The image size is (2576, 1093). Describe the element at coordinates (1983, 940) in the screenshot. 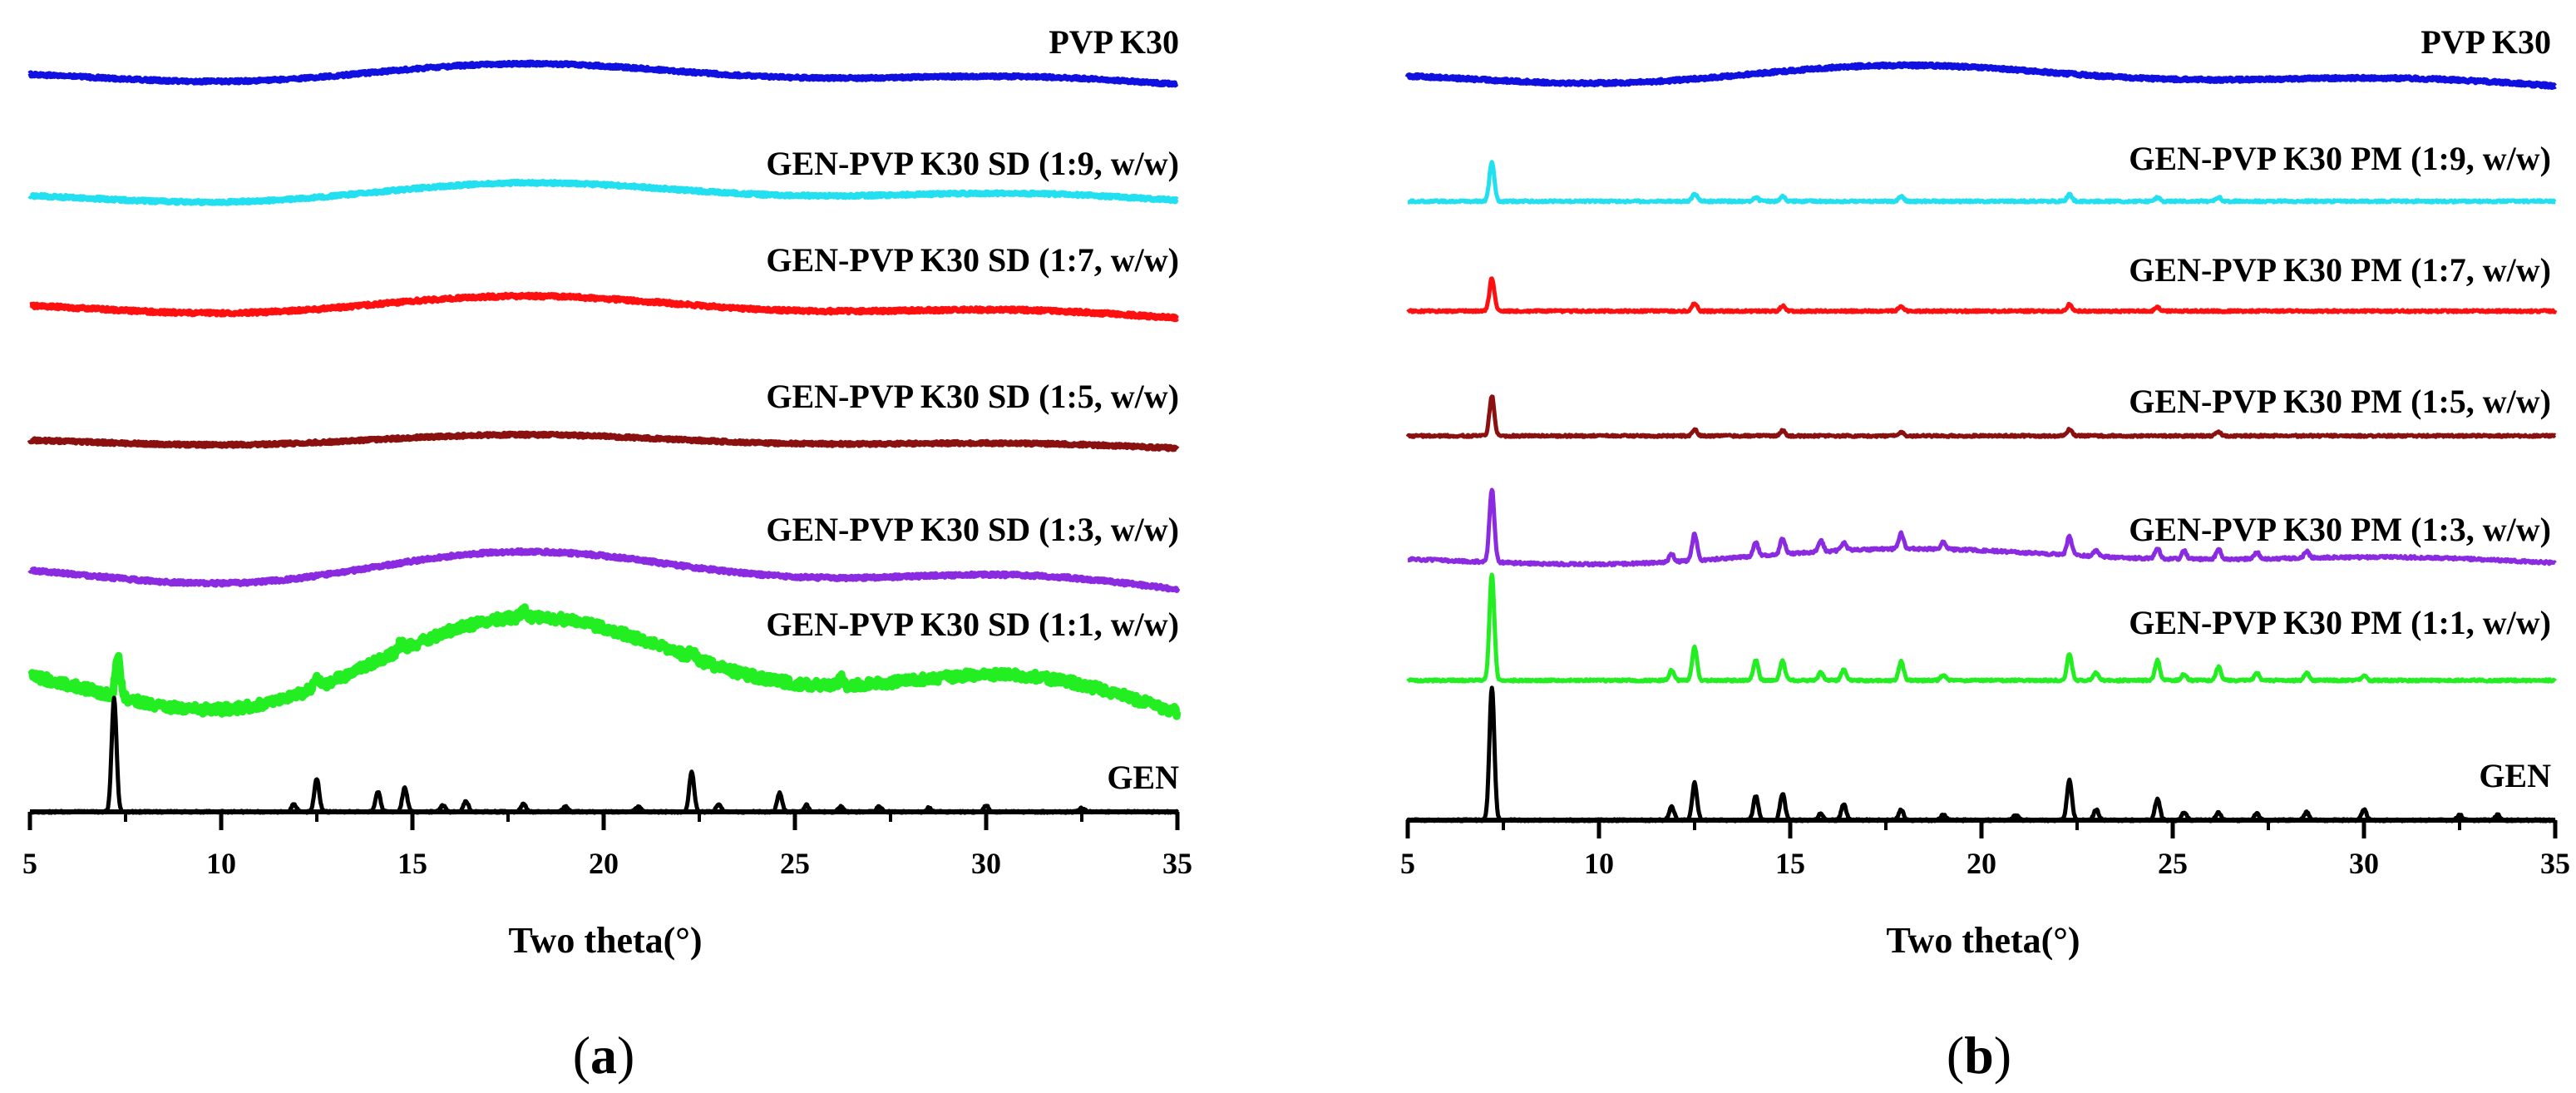

I see `x-axis-label-b: Two theta(°)` at that location.